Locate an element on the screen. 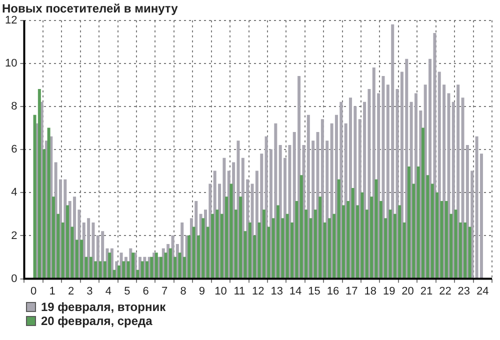 This screenshot has height=340, width=500. x-tick-label: 19 is located at coordinates (389, 291).